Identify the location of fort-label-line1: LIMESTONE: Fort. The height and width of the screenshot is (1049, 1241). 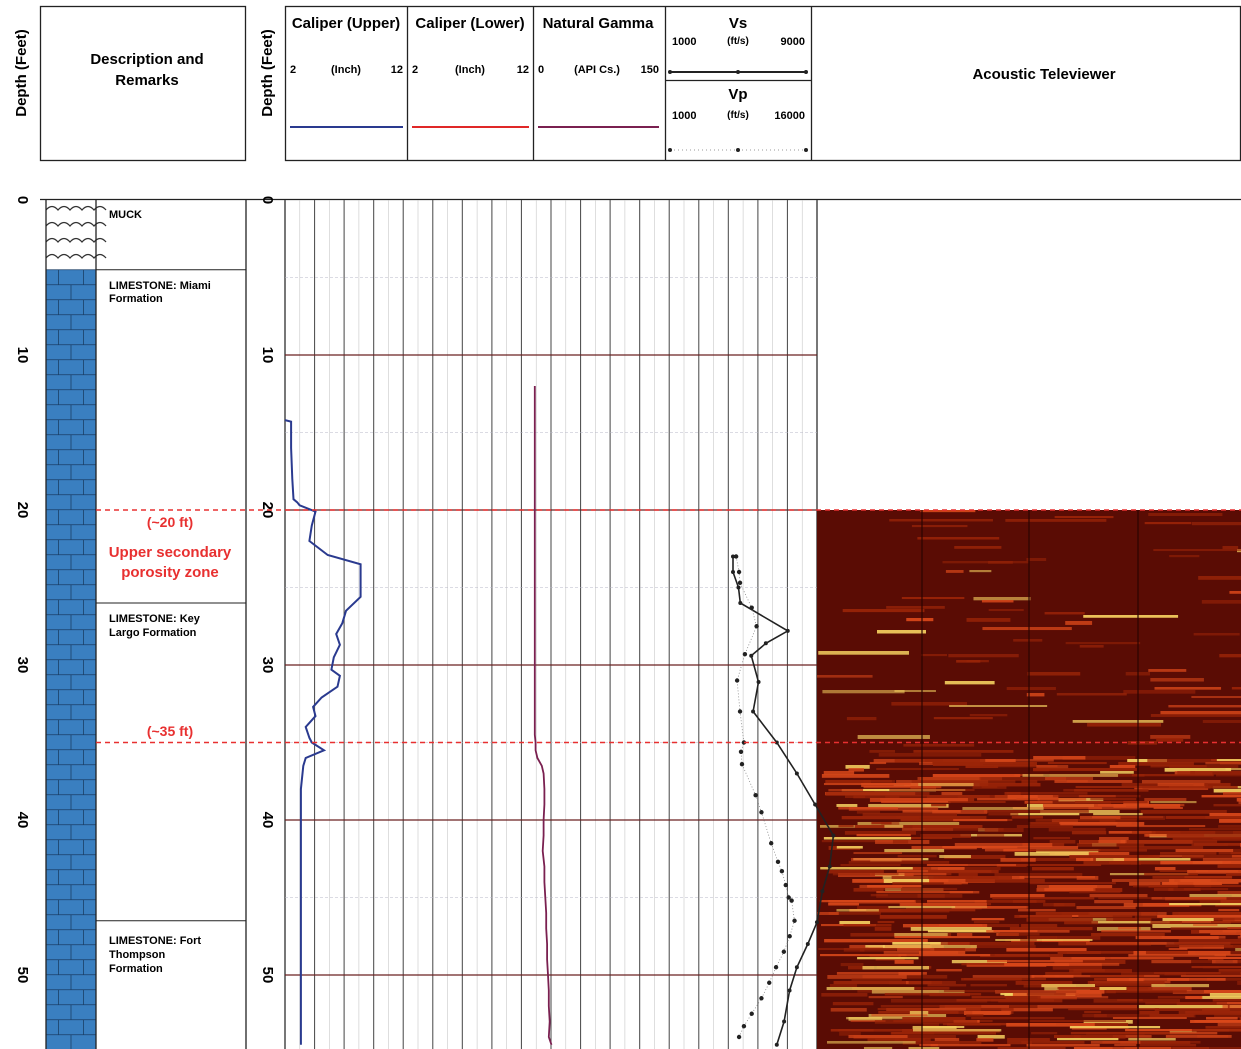
(155, 941).